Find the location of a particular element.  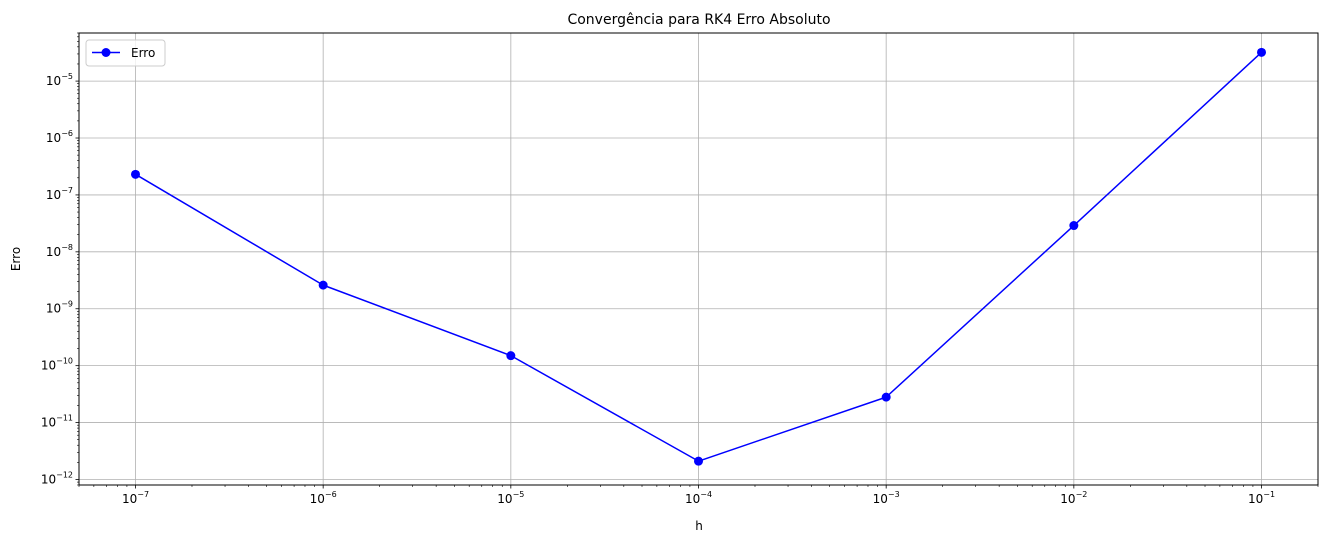

y-tick-exponent: −5 is located at coordinates (67, 76).